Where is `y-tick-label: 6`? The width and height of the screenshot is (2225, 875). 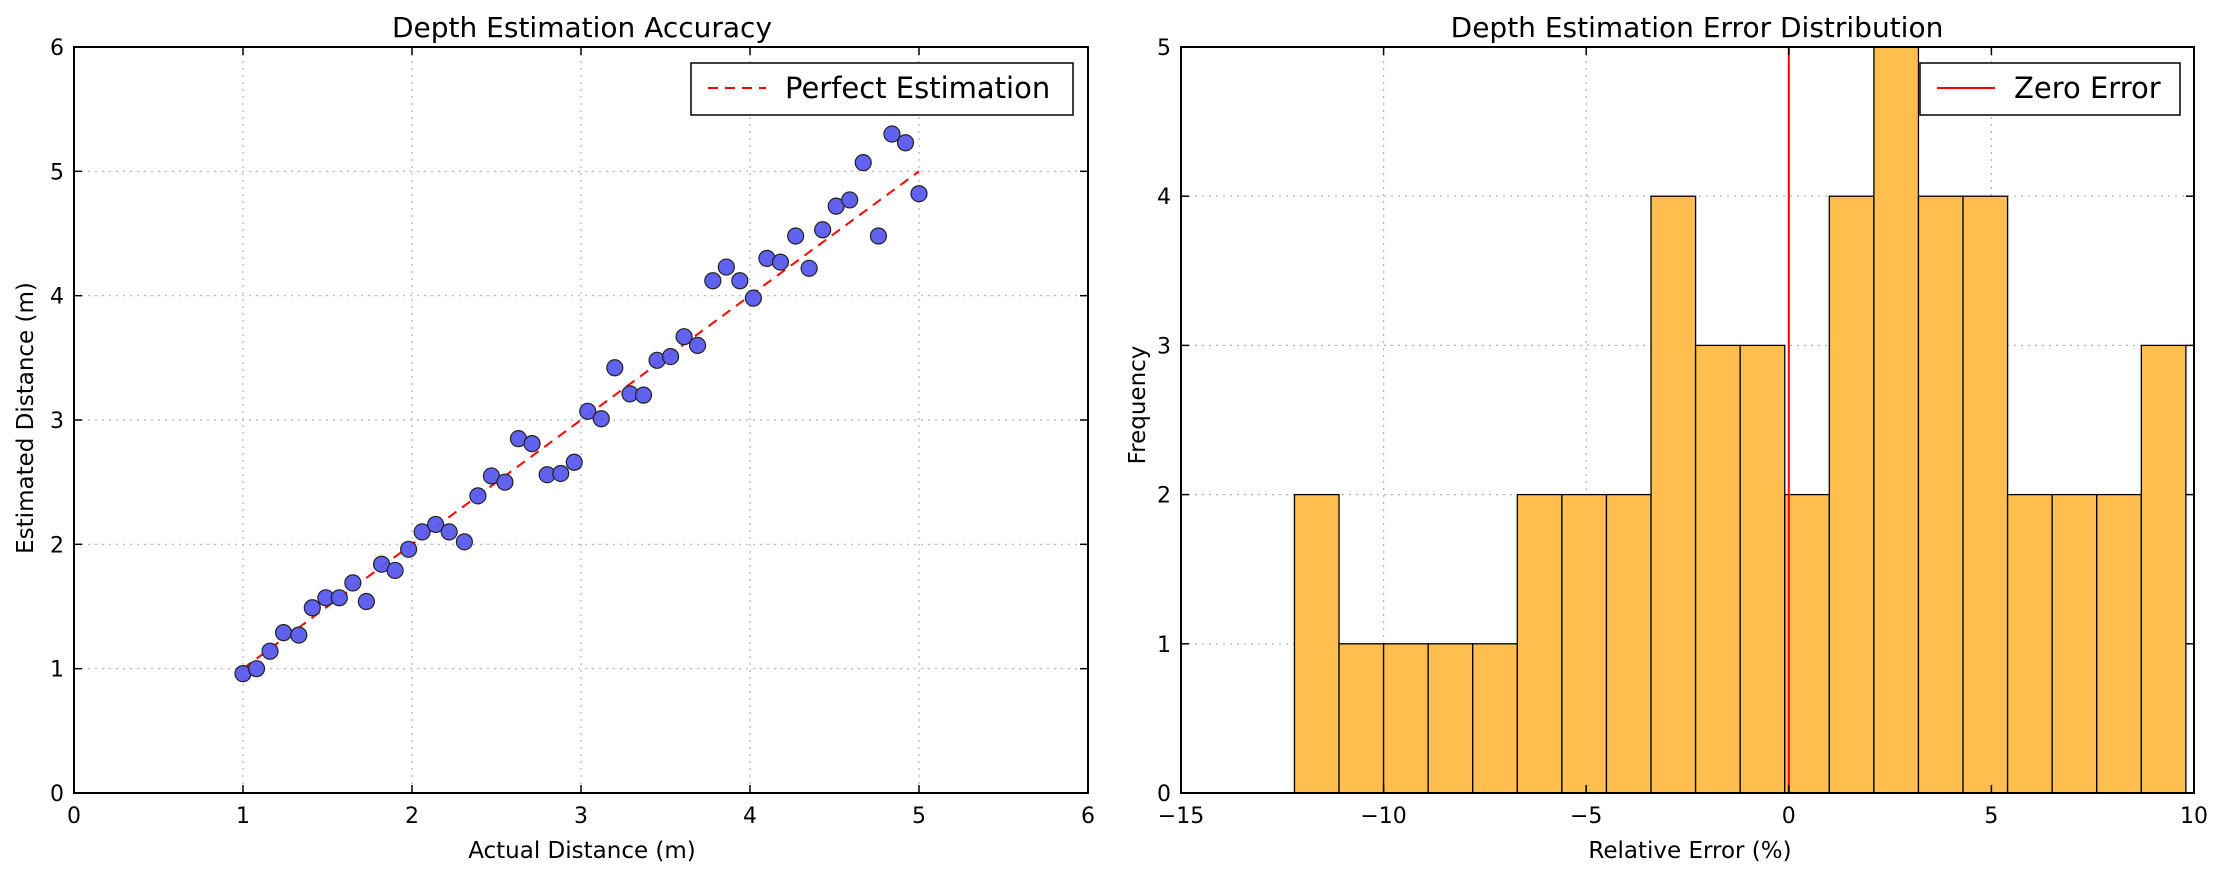
y-tick-label: 6 is located at coordinates (57, 48).